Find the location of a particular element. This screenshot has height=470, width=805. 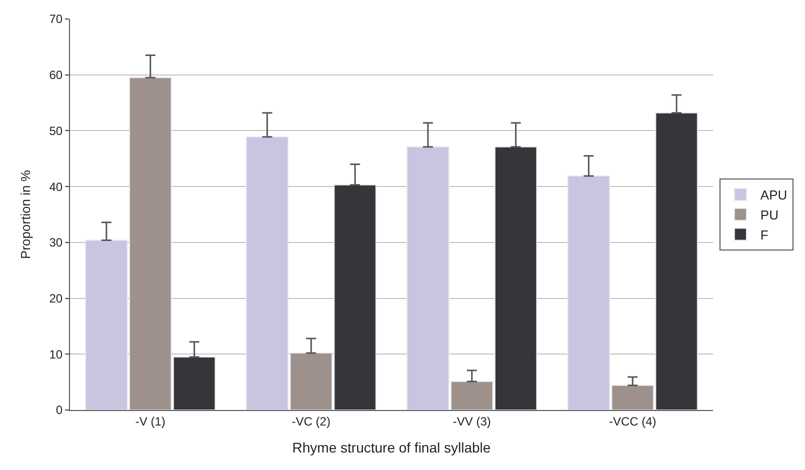

legend-label: F is located at coordinates (764, 234).